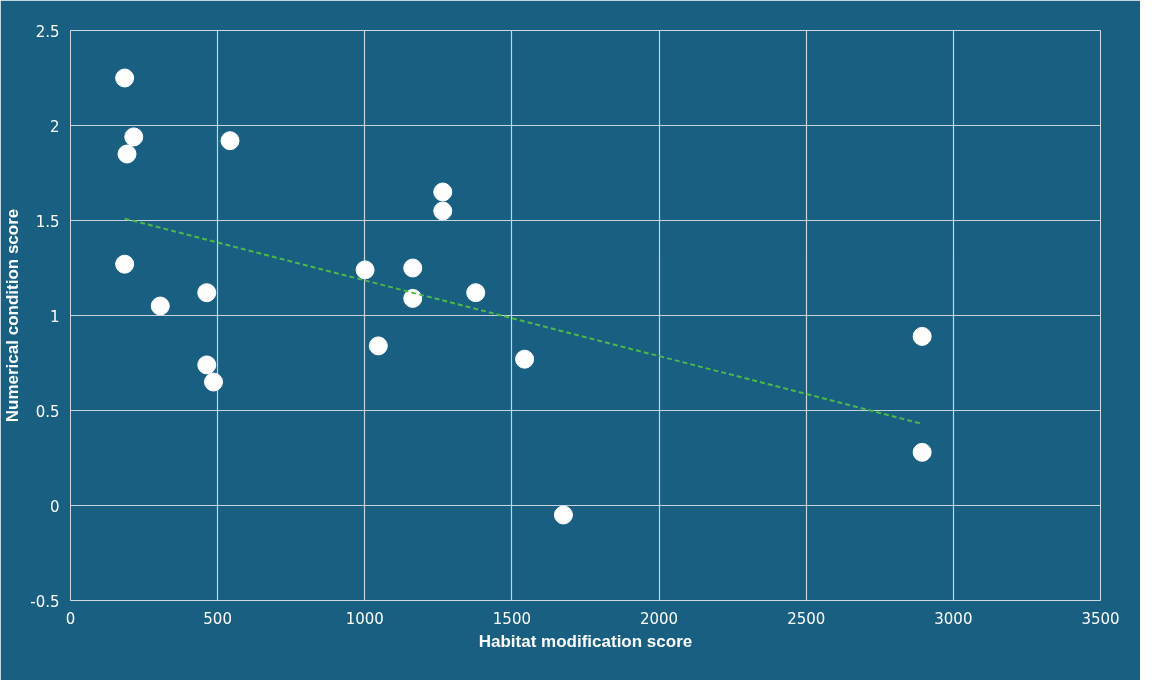 Image resolution: width=1152 pixels, height=693 pixels. Describe the element at coordinates (512, 618) in the screenshot. I see `x-tick-label: 1500` at that location.